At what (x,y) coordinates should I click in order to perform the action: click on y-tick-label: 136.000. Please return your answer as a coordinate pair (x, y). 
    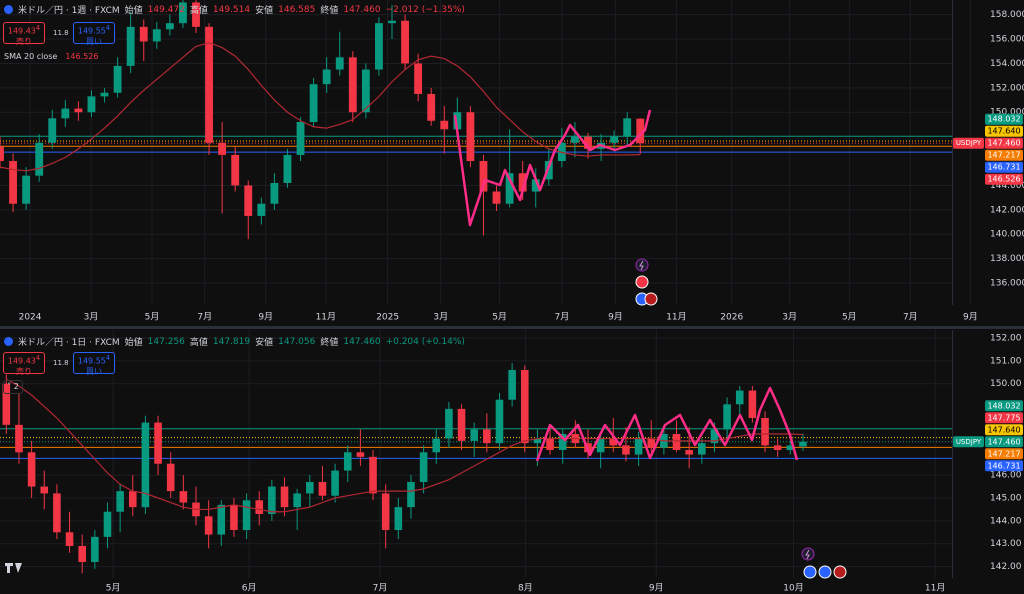
    Looking at the image, I should click on (1007, 284).